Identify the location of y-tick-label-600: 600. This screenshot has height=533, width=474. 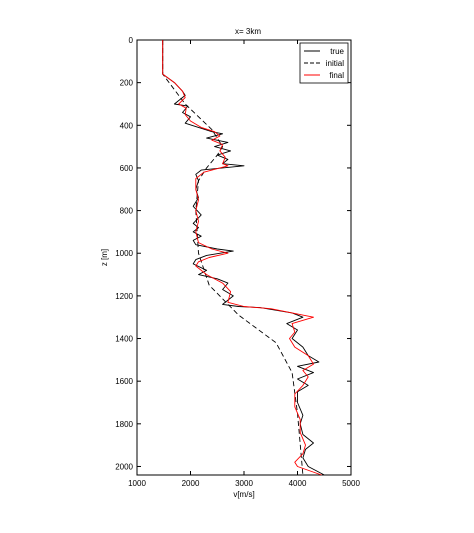
(127, 168).